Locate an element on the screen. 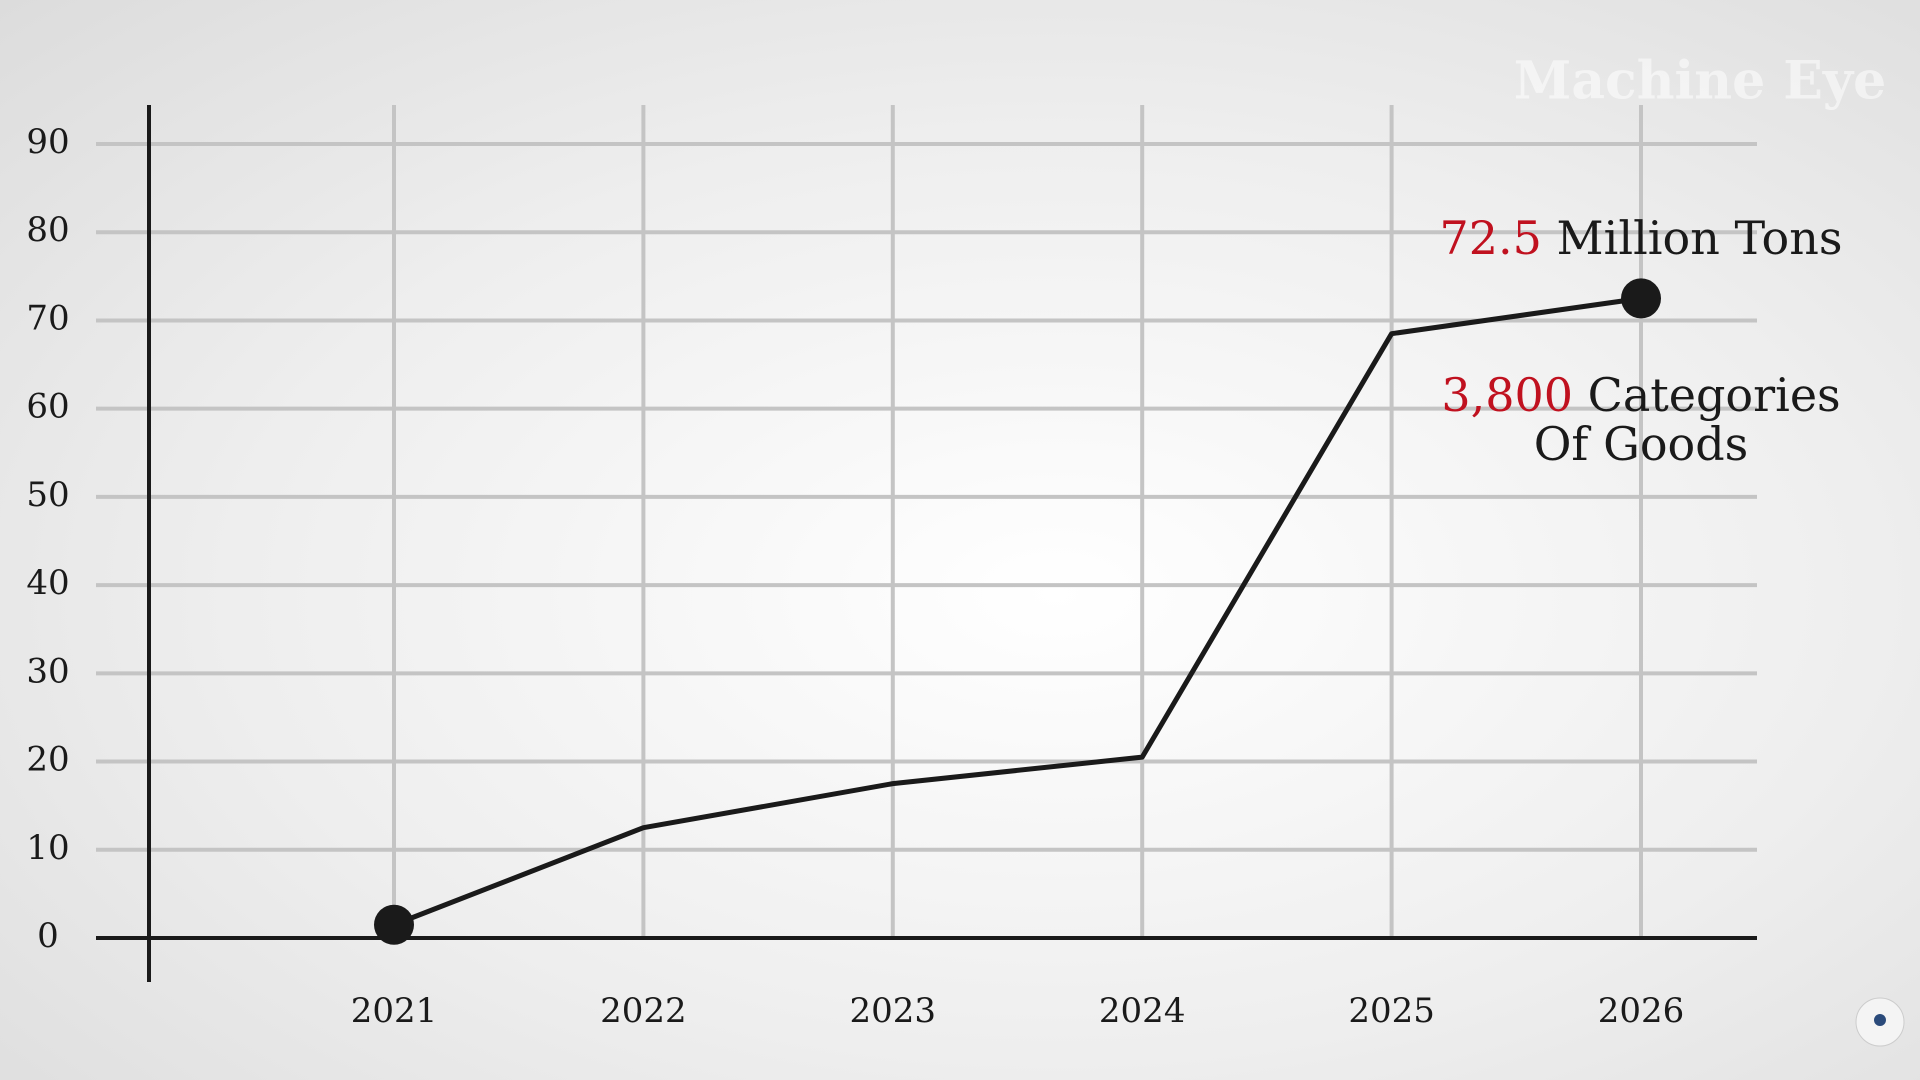  annotation-text: Million Tons is located at coordinates (1700, 238).